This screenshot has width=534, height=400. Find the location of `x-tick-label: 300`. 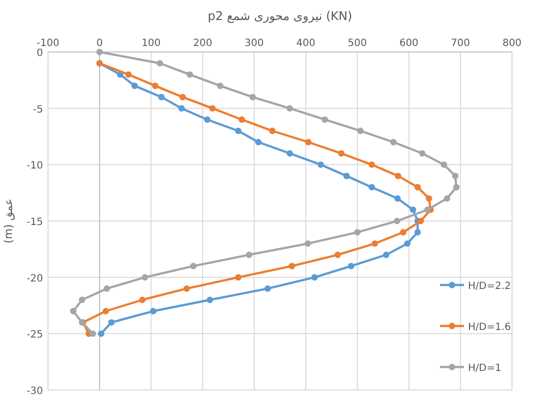

x-tick-label: 300 is located at coordinates (254, 43).